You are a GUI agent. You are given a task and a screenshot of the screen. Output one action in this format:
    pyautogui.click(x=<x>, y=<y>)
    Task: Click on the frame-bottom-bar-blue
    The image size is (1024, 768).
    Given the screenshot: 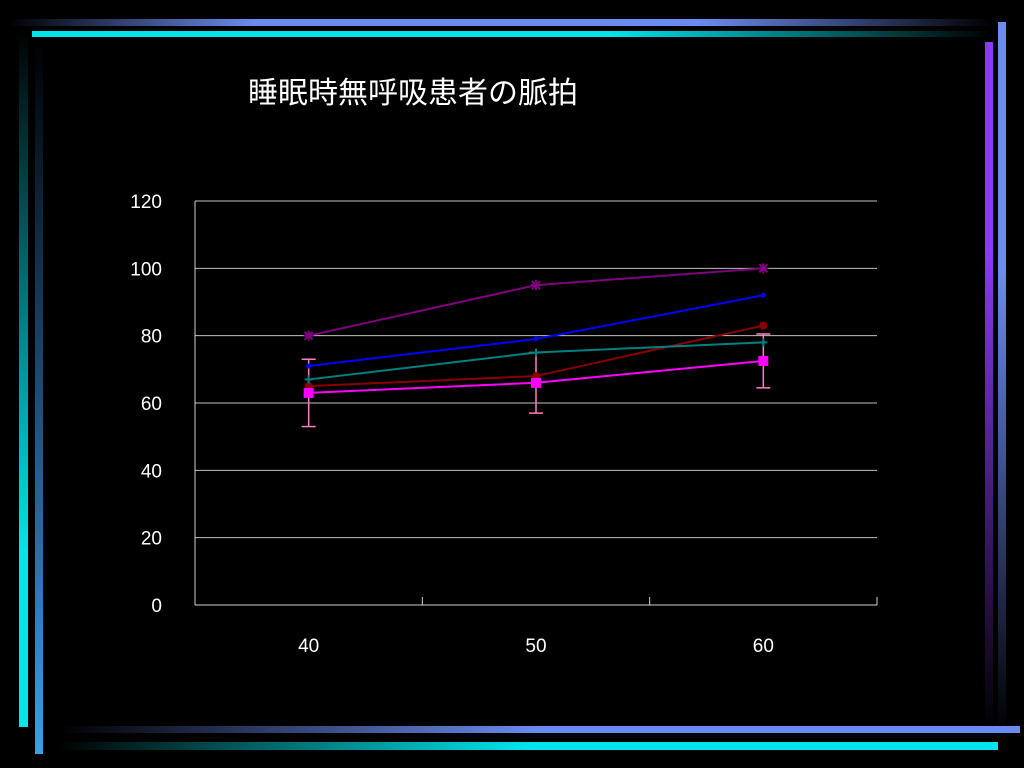 What is the action you would take?
    pyautogui.click(x=539, y=729)
    